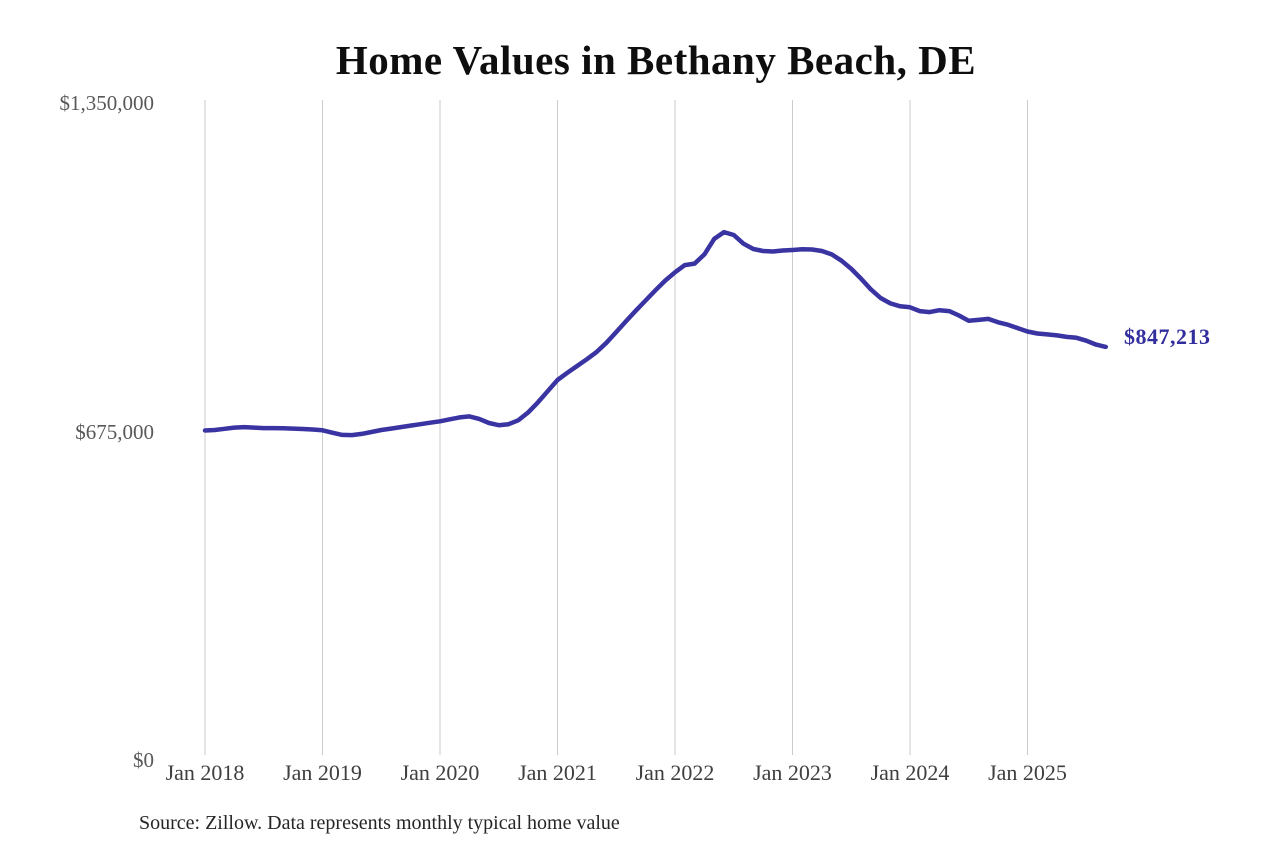 Image resolution: width=1280 pixels, height=853 pixels. What do you see at coordinates (557, 772) in the screenshot?
I see `x-tick-label-jan-2021: Jan 2021` at bounding box center [557, 772].